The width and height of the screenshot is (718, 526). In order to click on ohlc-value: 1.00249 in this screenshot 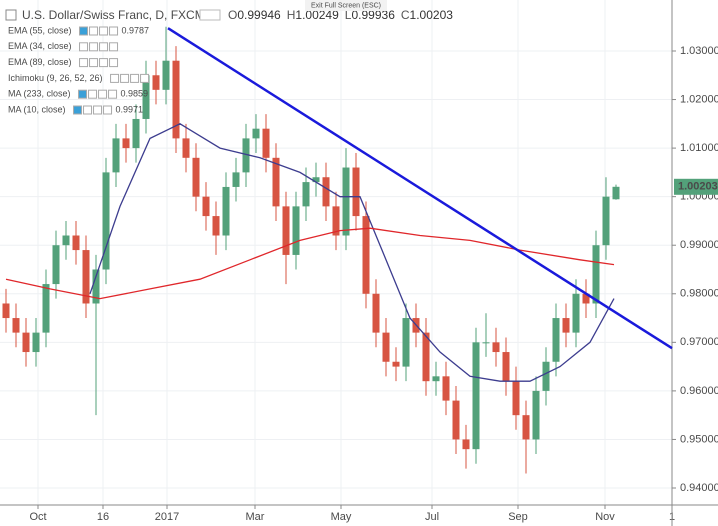, I will do `click(317, 15)`.